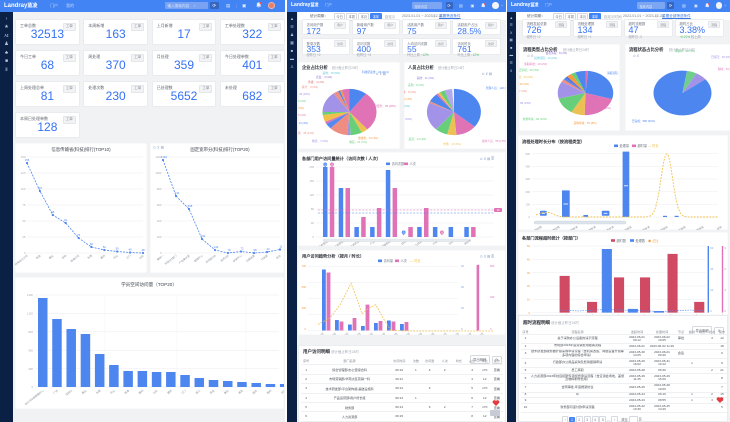 This screenshot has width=730, height=422. What do you see at coordinates (347, 333) in the screenshot?
I see `svg-text: 3月` at bounding box center [347, 333].